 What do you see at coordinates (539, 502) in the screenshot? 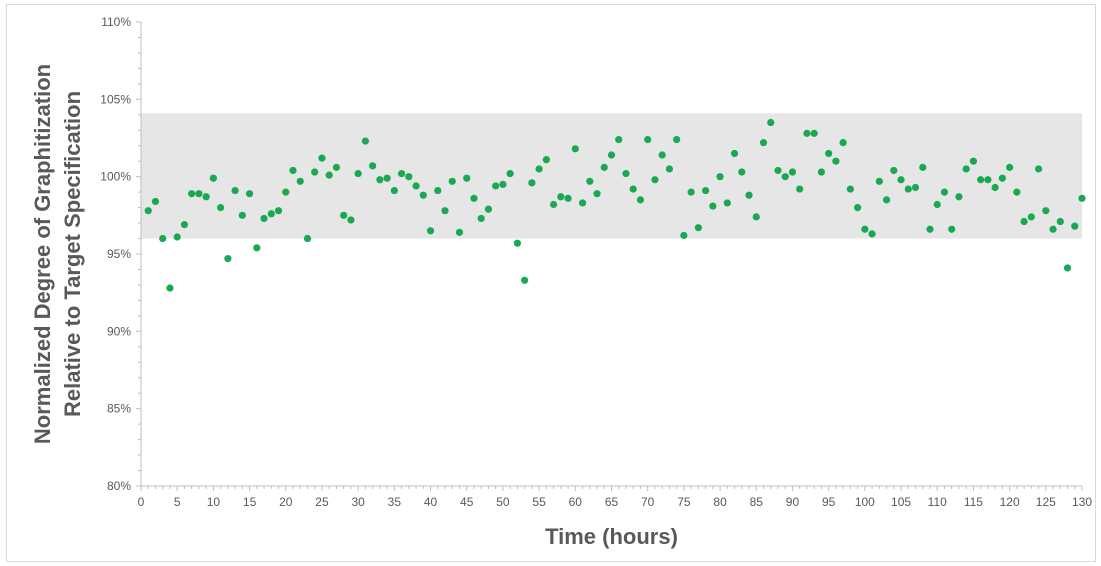
I see `x-tick-label: 55` at bounding box center [539, 502].